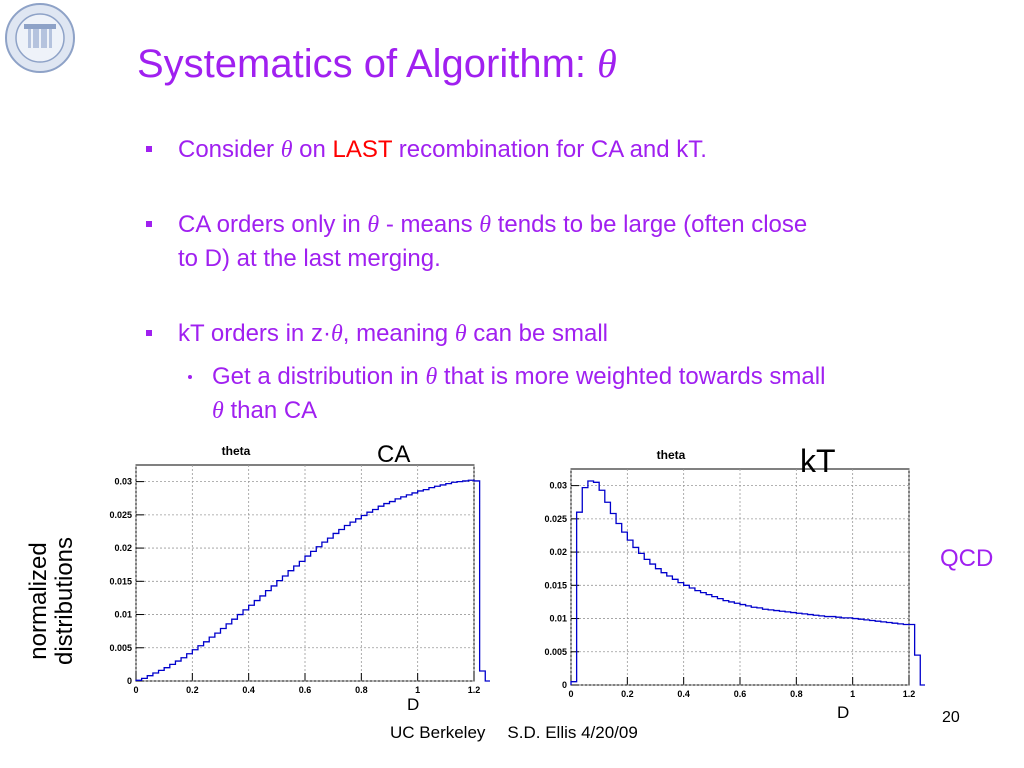  What do you see at coordinates (843, 712) in the screenshot?
I see `d-marker-right: D` at bounding box center [843, 712].